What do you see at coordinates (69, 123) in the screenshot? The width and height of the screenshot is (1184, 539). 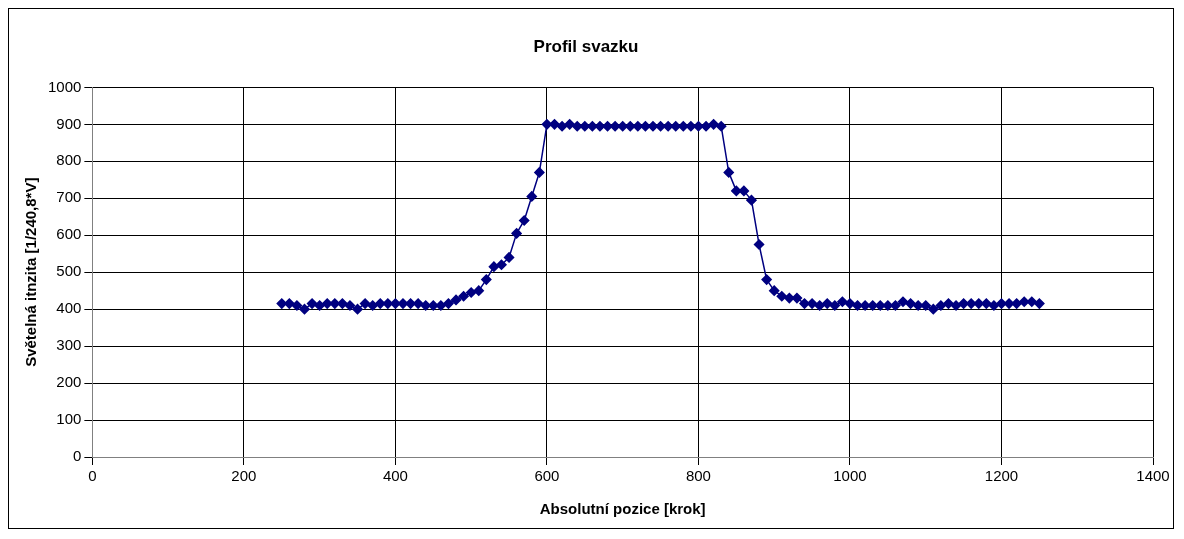 I see `y-tick-label: 900` at bounding box center [69, 123].